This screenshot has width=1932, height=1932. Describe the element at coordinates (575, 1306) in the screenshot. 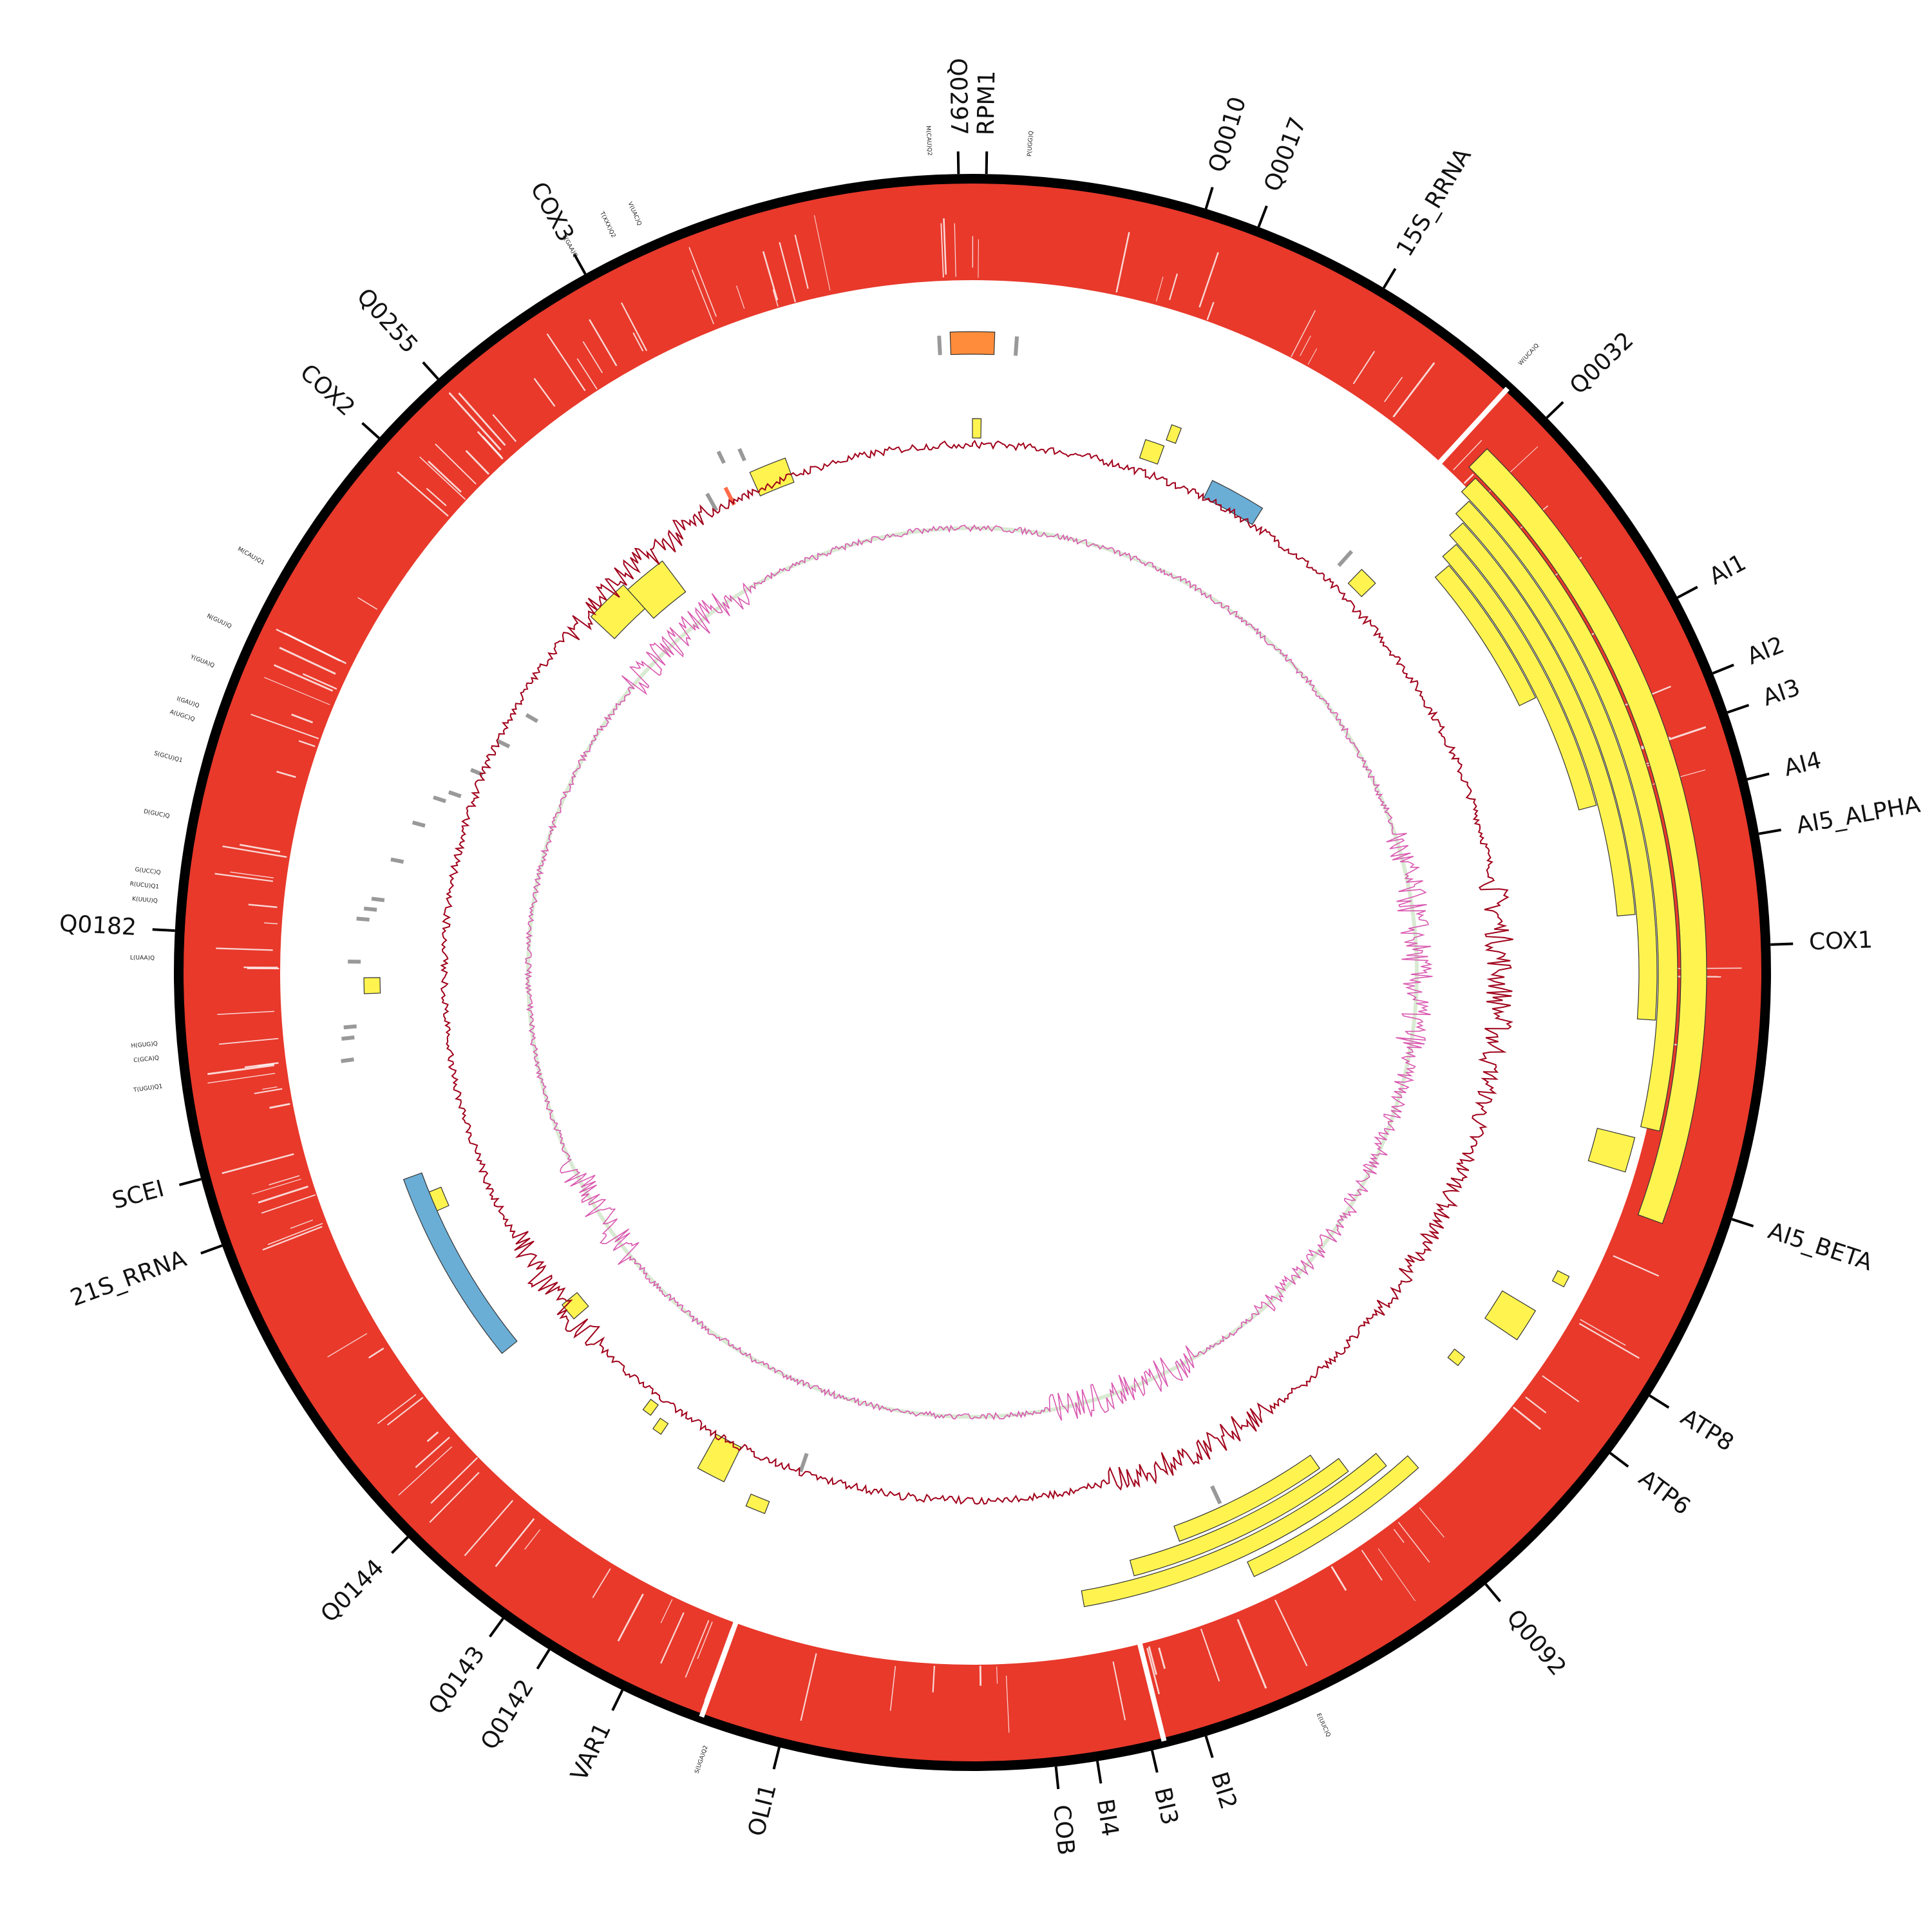

I see `q0144-arc` at that location.